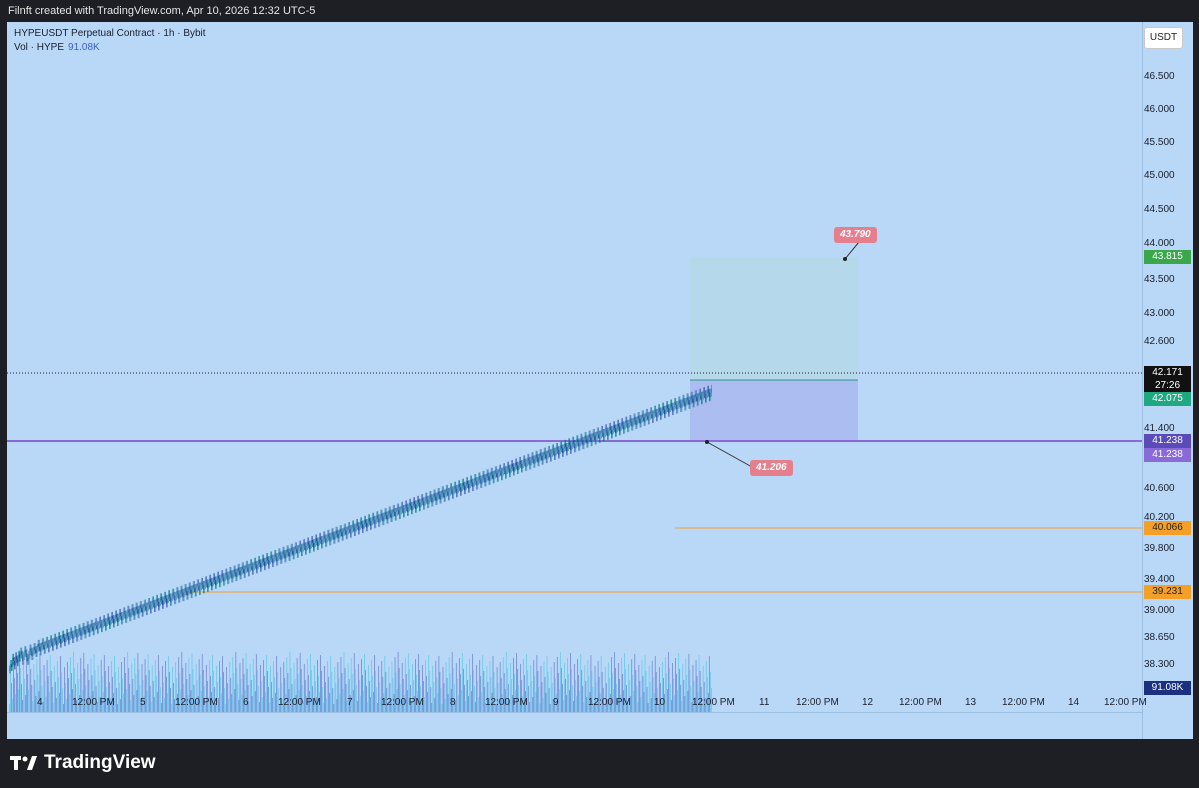 This screenshot has height=788, width=1199. Describe the element at coordinates (574, 726) in the screenshot. I see `time-axis` at that location.